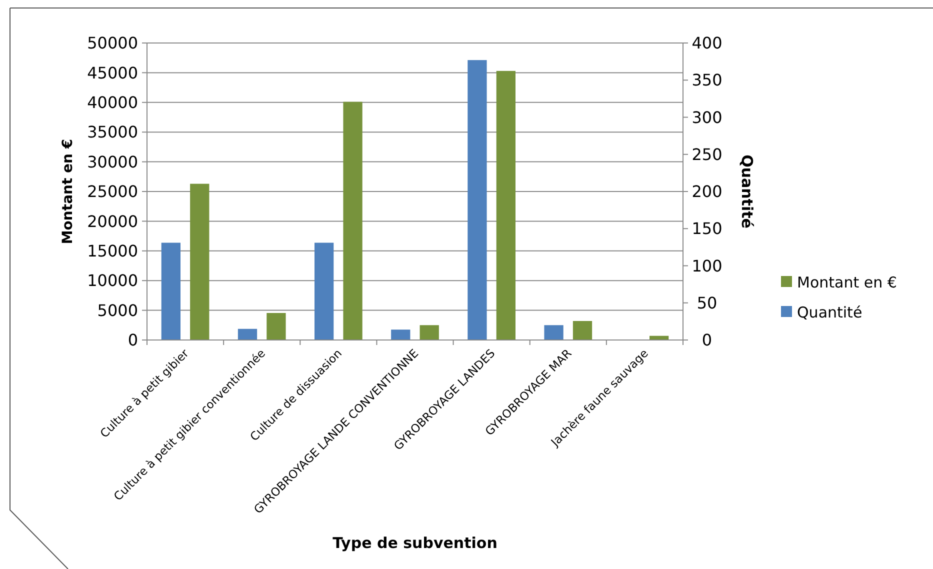  What do you see at coordinates (112, 251) in the screenshot?
I see `y-tick-label: 15000` at bounding box center [112, 251].